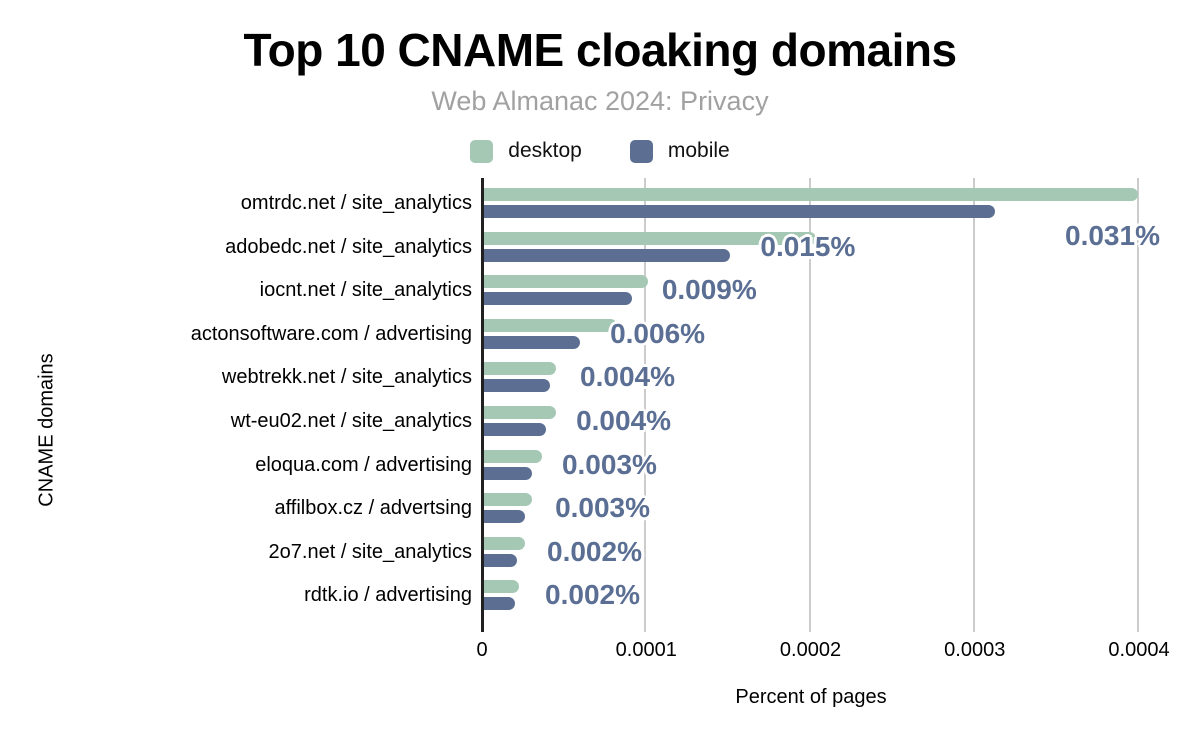  What do you see at coordinates (641, 151) in the screenshot?
I see `legend-swatch-mobile` at bounding box center [641, 151].